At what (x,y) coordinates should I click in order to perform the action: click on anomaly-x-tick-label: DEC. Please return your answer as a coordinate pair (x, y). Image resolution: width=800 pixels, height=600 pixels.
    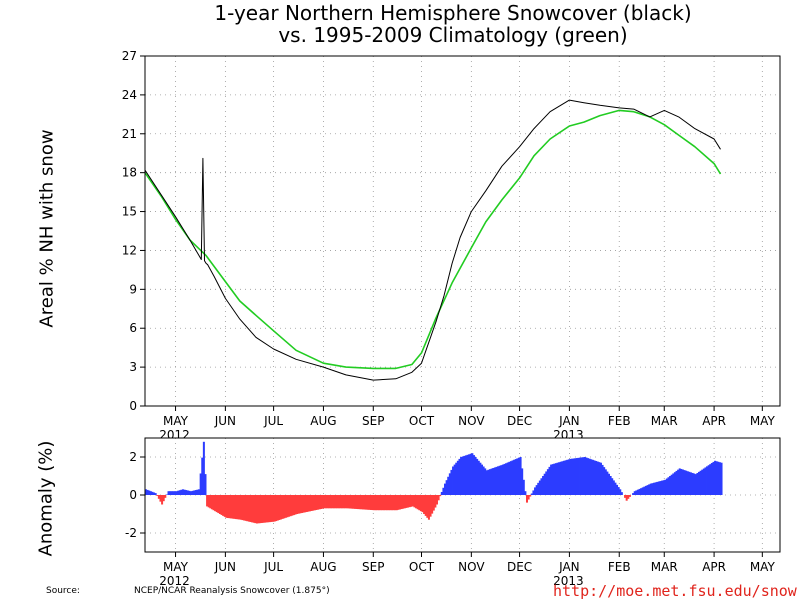
    Looking at the image, I should click on (519, 567).